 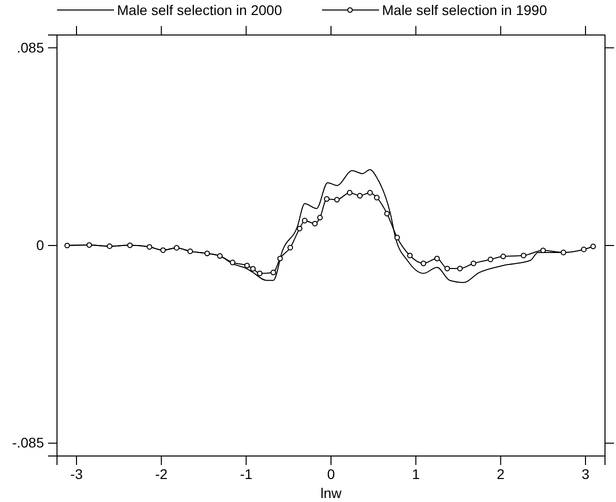 I want to click on legend-label: Male self selection in 2000, so click(x=199, y=10).